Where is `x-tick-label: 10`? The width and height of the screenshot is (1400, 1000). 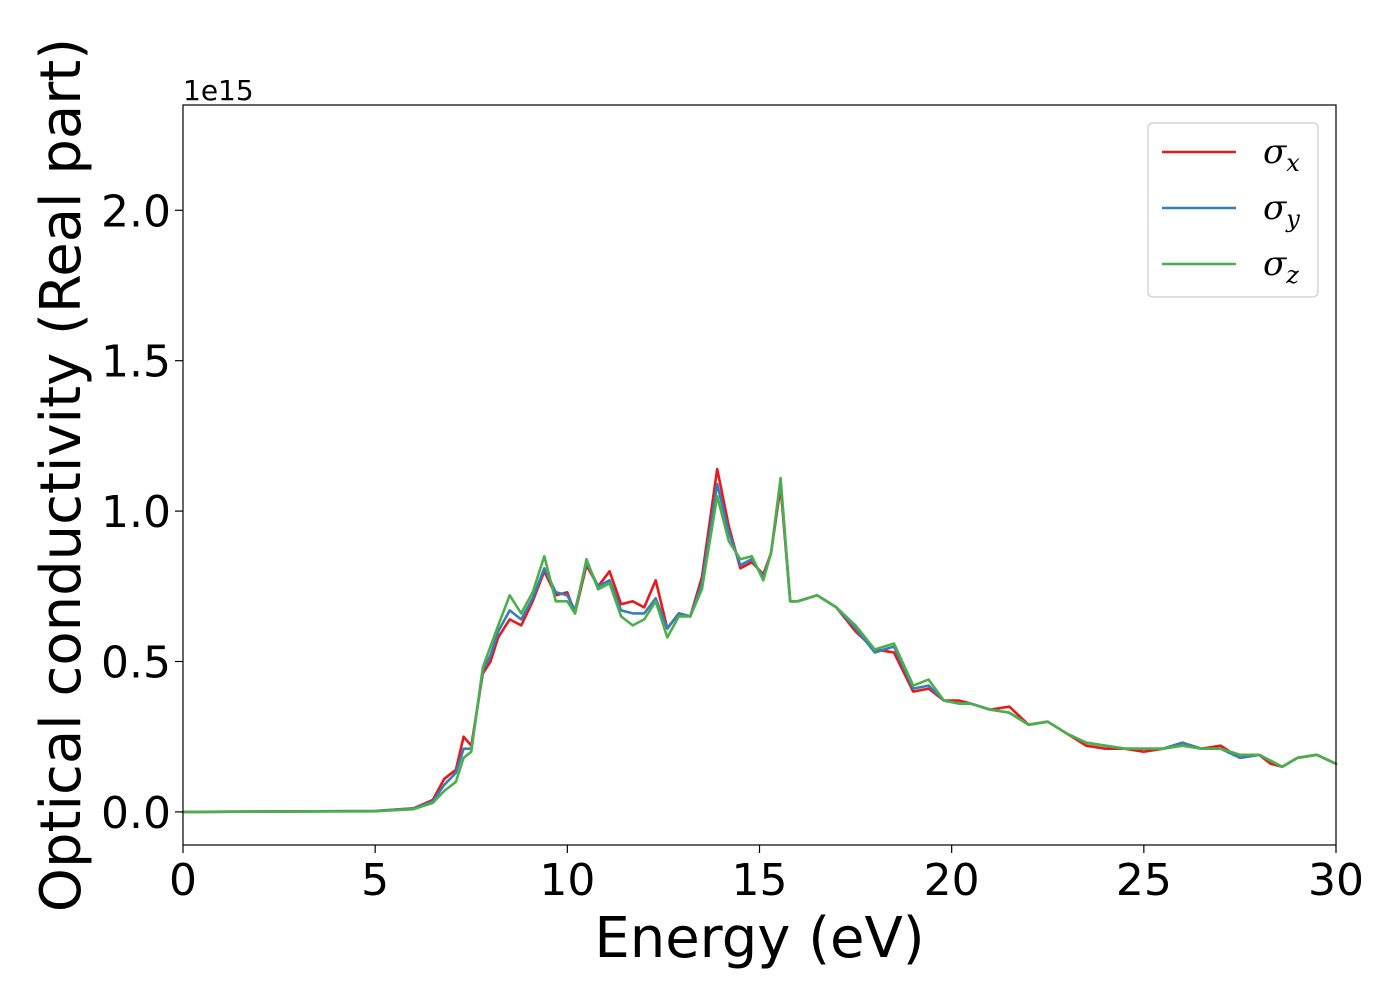
x-tick-label: 10 is located at coordinates (567, 880).